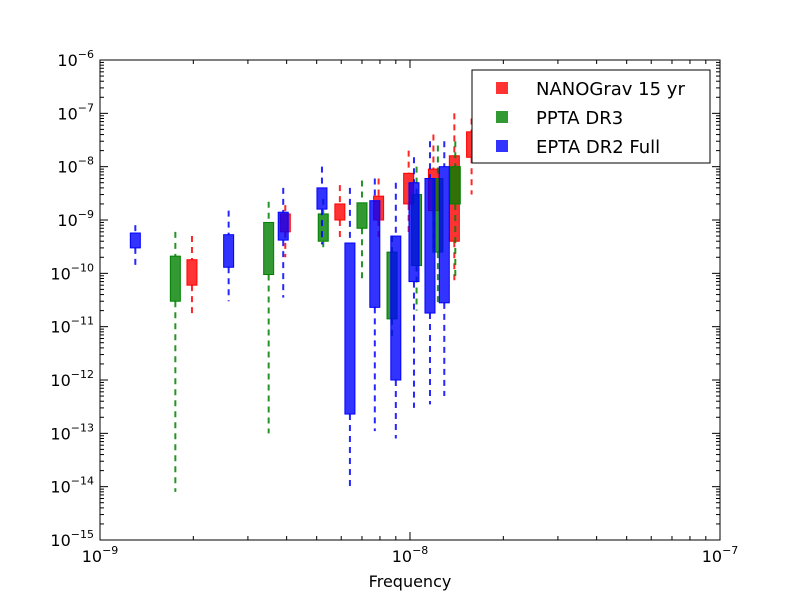 The height and width of the screenshot is (600, 800). I want to click on y-tick-label: 10⁻¹⁰, so click(72, 272).